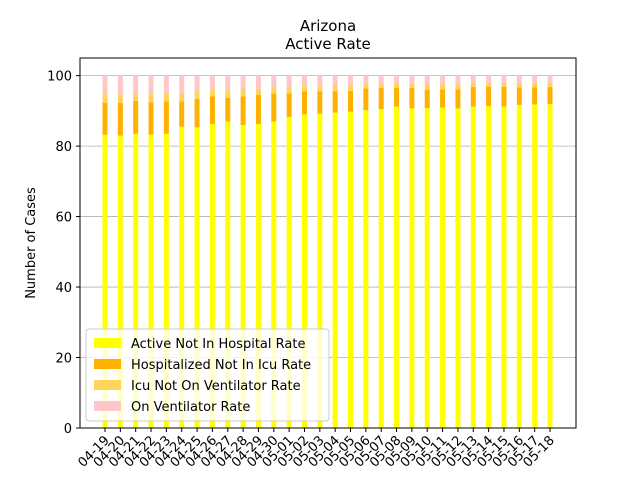  What do you see at coordinates (221, 365) in the screenshot?
I see `legend-label: Hospitalized Not In Icu Rate` at bounding box center [221, 365].